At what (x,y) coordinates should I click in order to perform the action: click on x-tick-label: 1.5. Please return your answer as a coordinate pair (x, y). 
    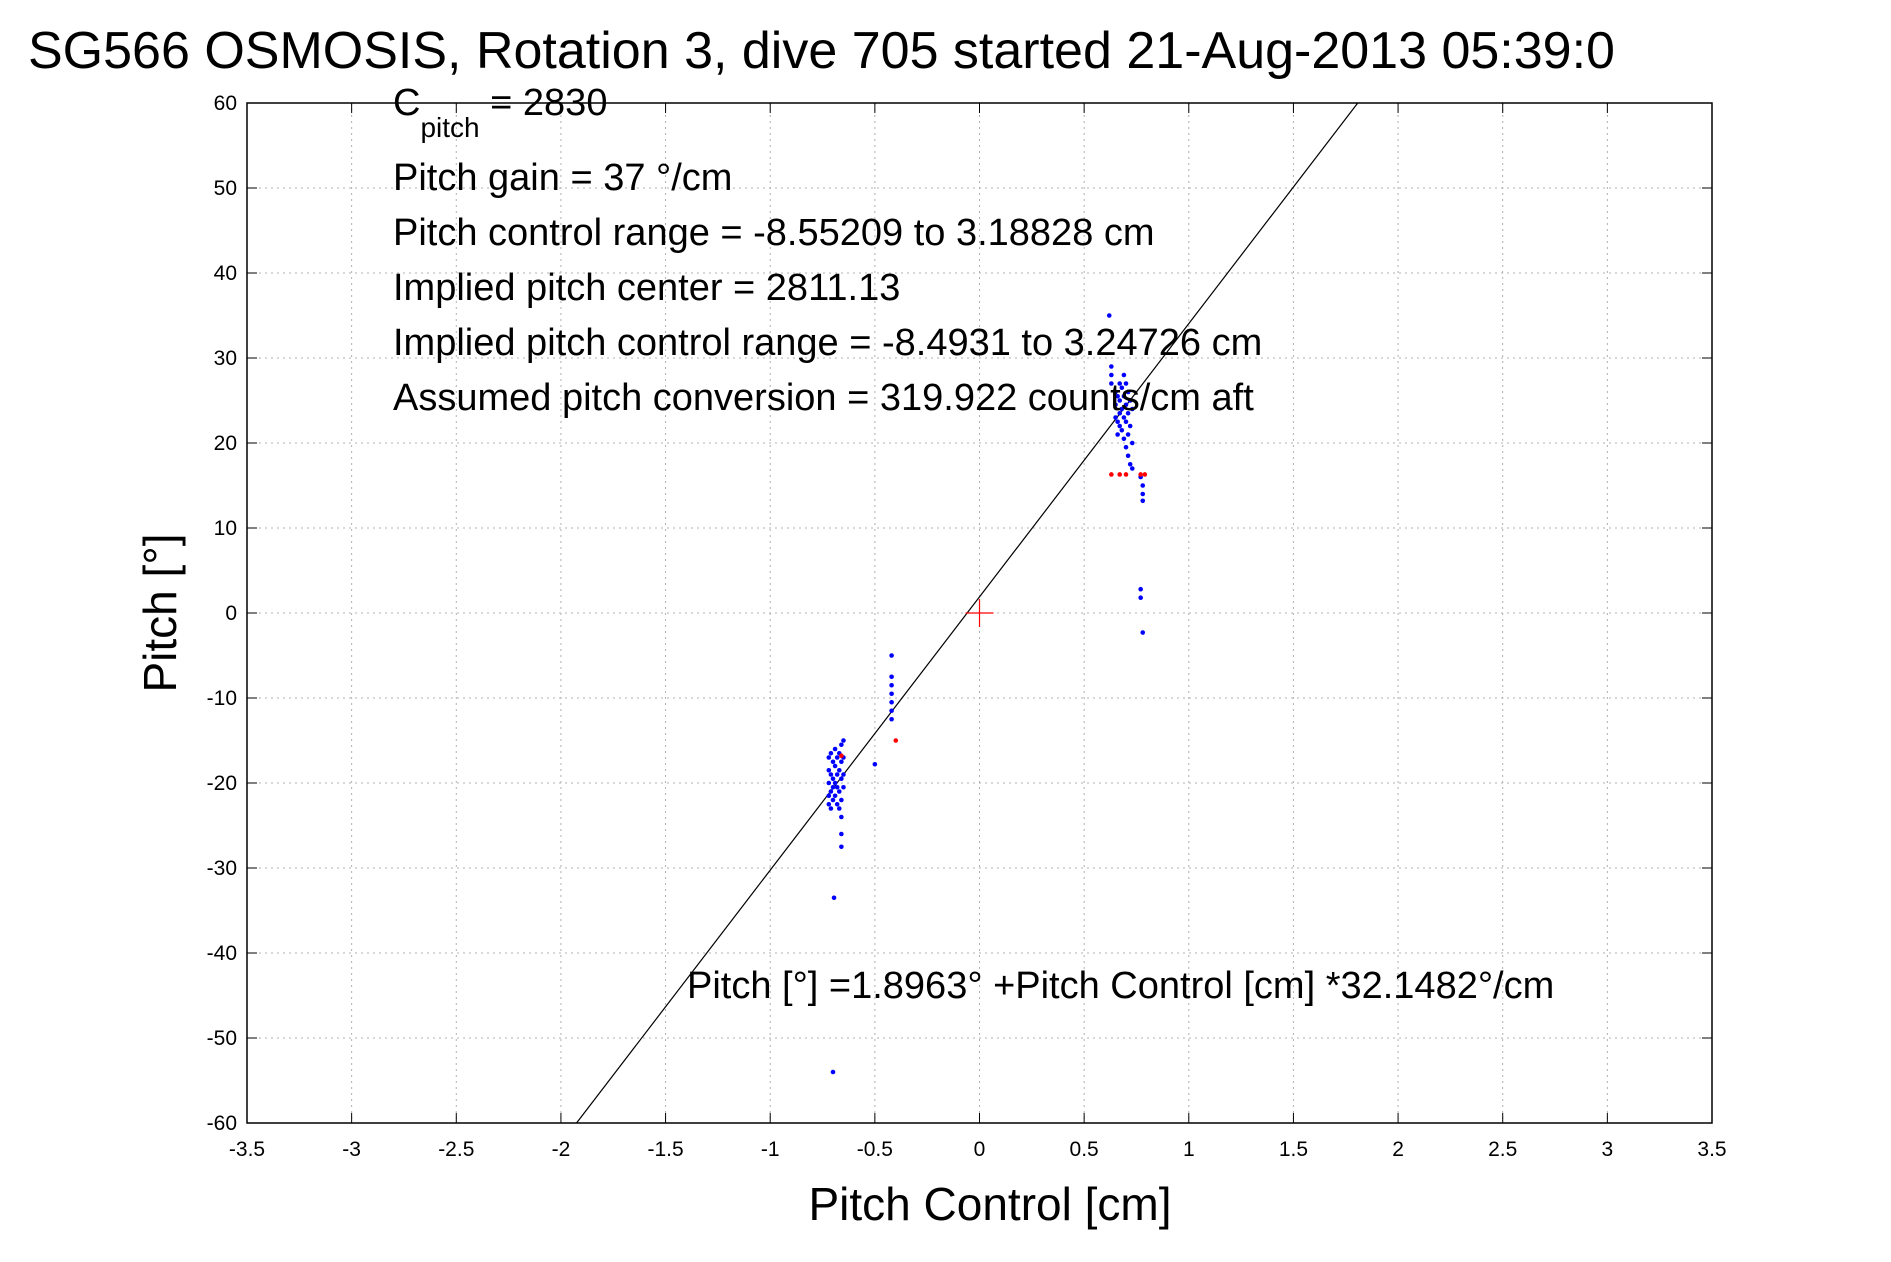
    Looking at the image, I should click on (1293, 1149).